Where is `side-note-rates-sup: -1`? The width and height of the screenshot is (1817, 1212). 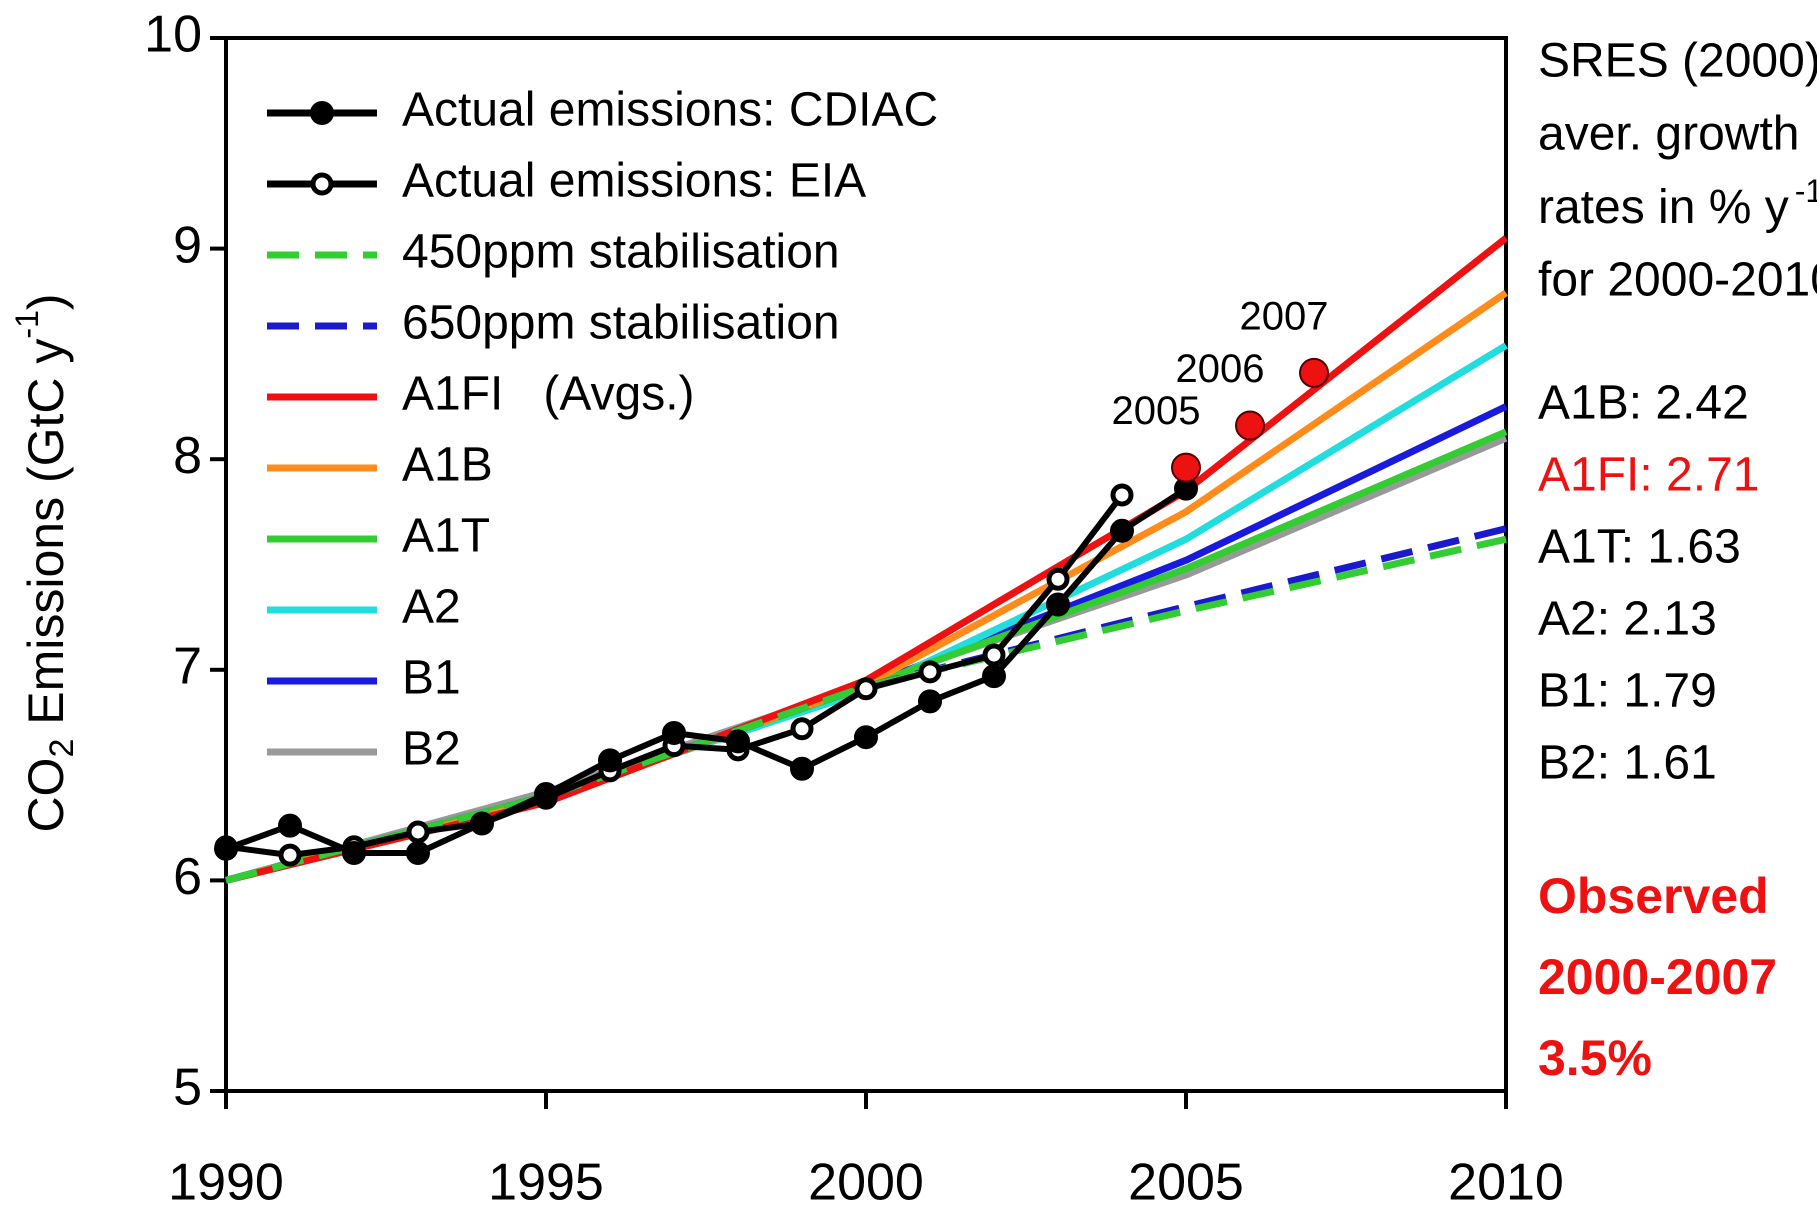 side-note-rates-sup: -1 is located at coordinates (1806, 191).